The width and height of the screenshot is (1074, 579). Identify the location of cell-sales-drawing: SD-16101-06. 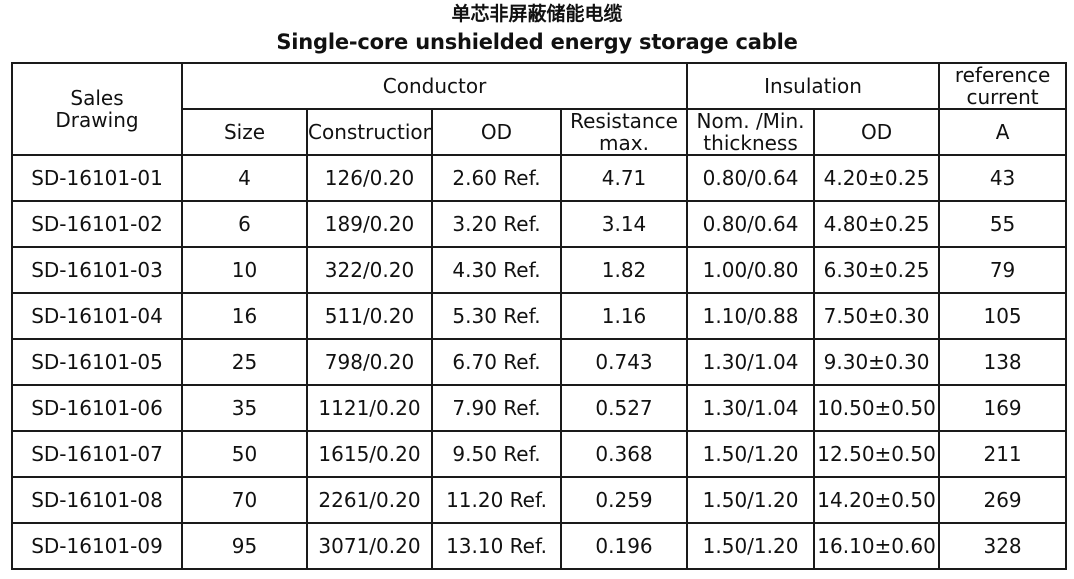
(97, 408).